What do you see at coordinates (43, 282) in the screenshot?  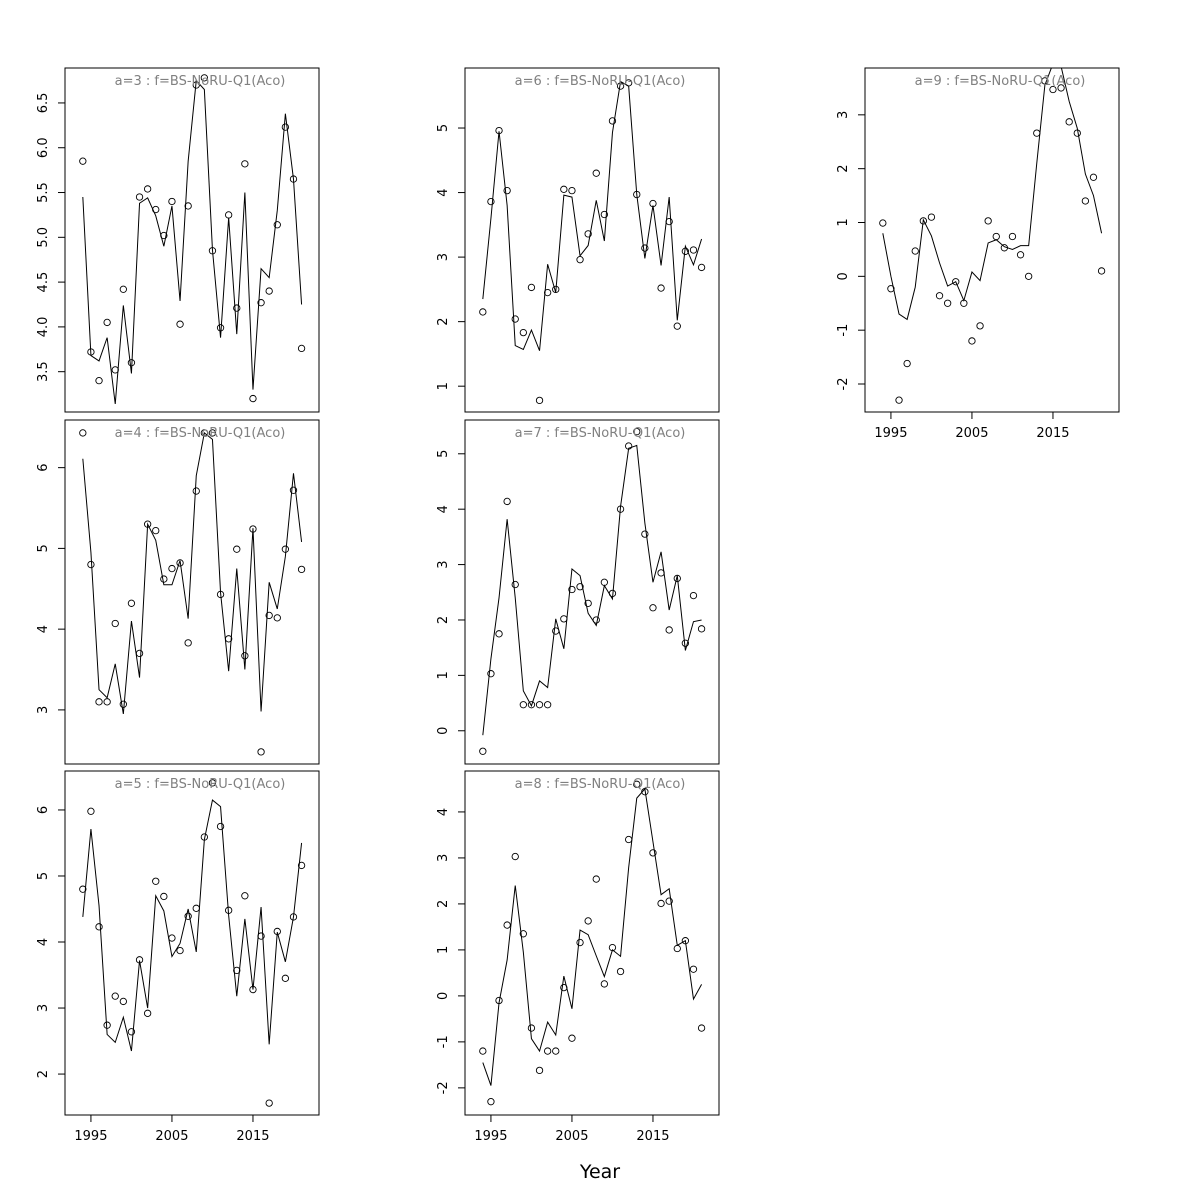 I see `y-tick-label: 4.5` at bounding box center [43, 282].